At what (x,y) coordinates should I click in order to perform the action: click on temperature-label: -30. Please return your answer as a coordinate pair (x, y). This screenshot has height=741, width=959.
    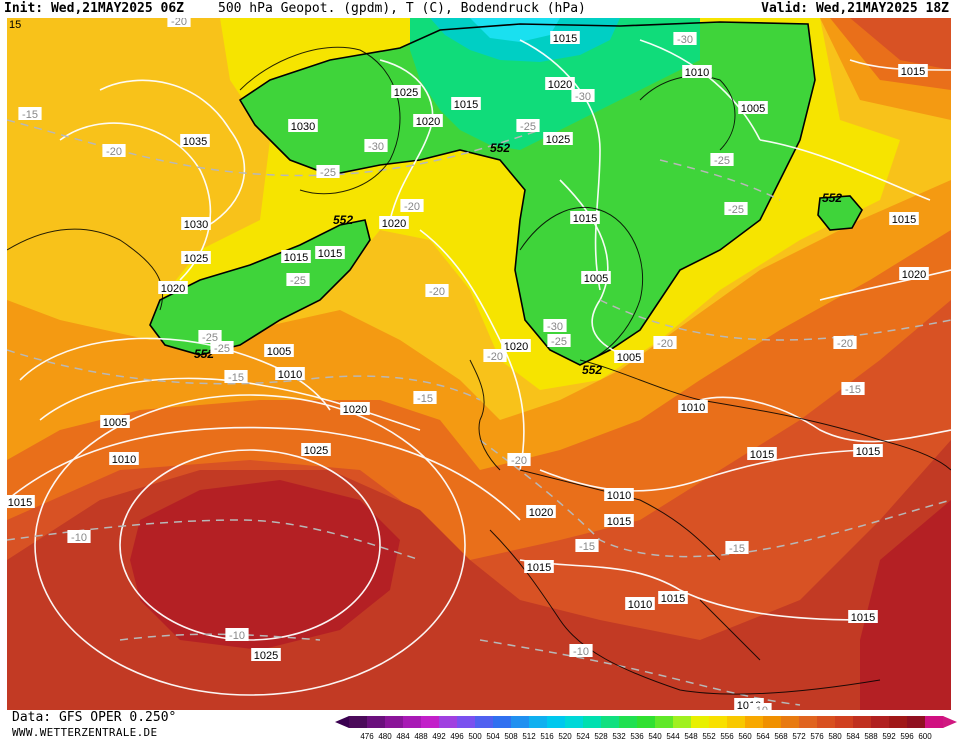
    Looking at the image, I should click on (376, 146).